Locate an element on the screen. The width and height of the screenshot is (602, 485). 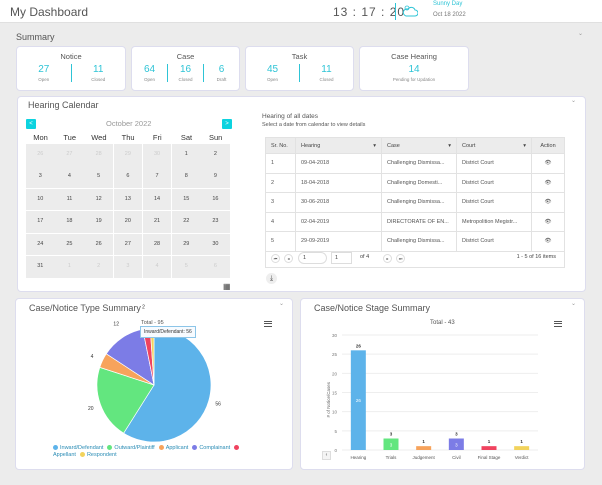
stat: 14 Pending for Updation is located at coordinates (414, 73).